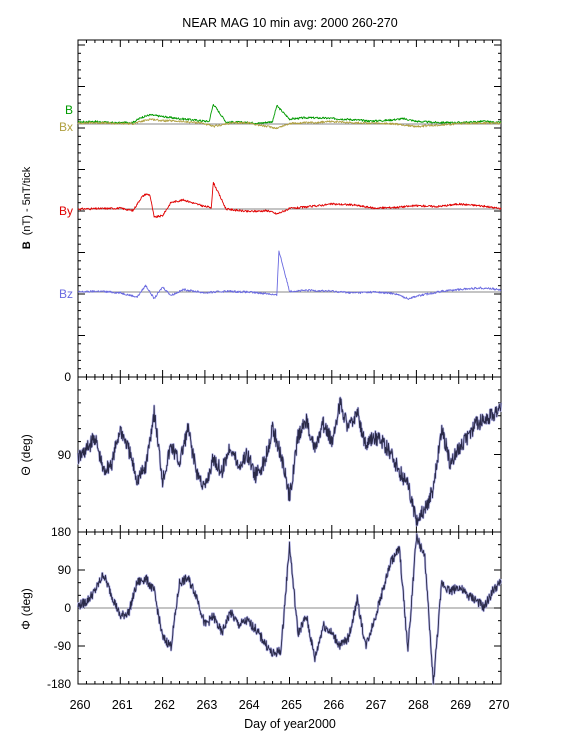 This screenshot has height=739, width=561. What do you see at coordinates (65, 455) in the screenshot?
I see `ytick-theta-90: 90` at bounding box center [65, 455].